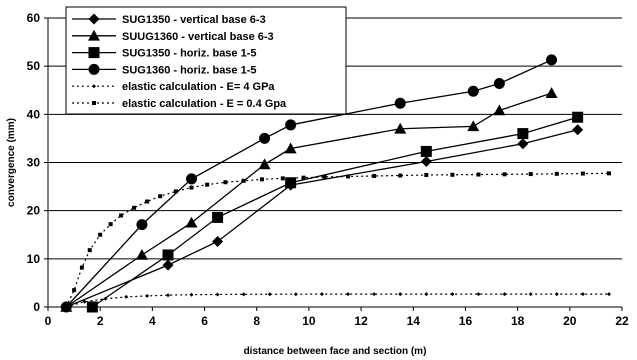  What do you see at coordinates (622, 321) in the screenshot?
I see `x-tick-label: 22` at bounding box center [622, 321].